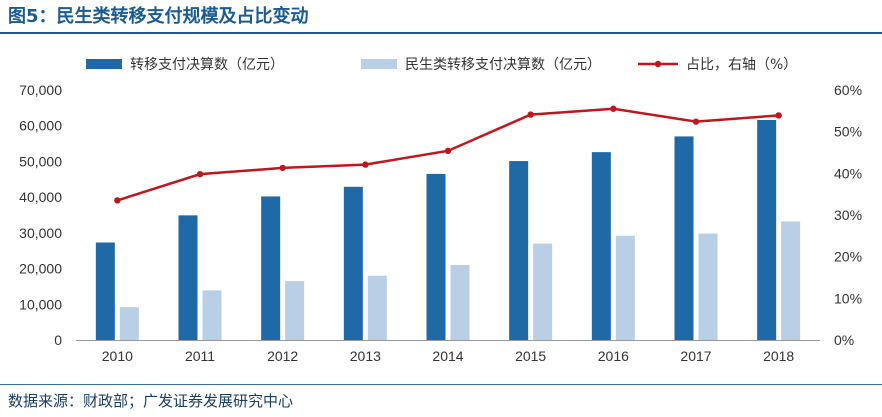  What do you see at coordinates (848, 215) in the screenshot?
I see `y-right-tick-label: 30%` at bounding box center [848, 215].